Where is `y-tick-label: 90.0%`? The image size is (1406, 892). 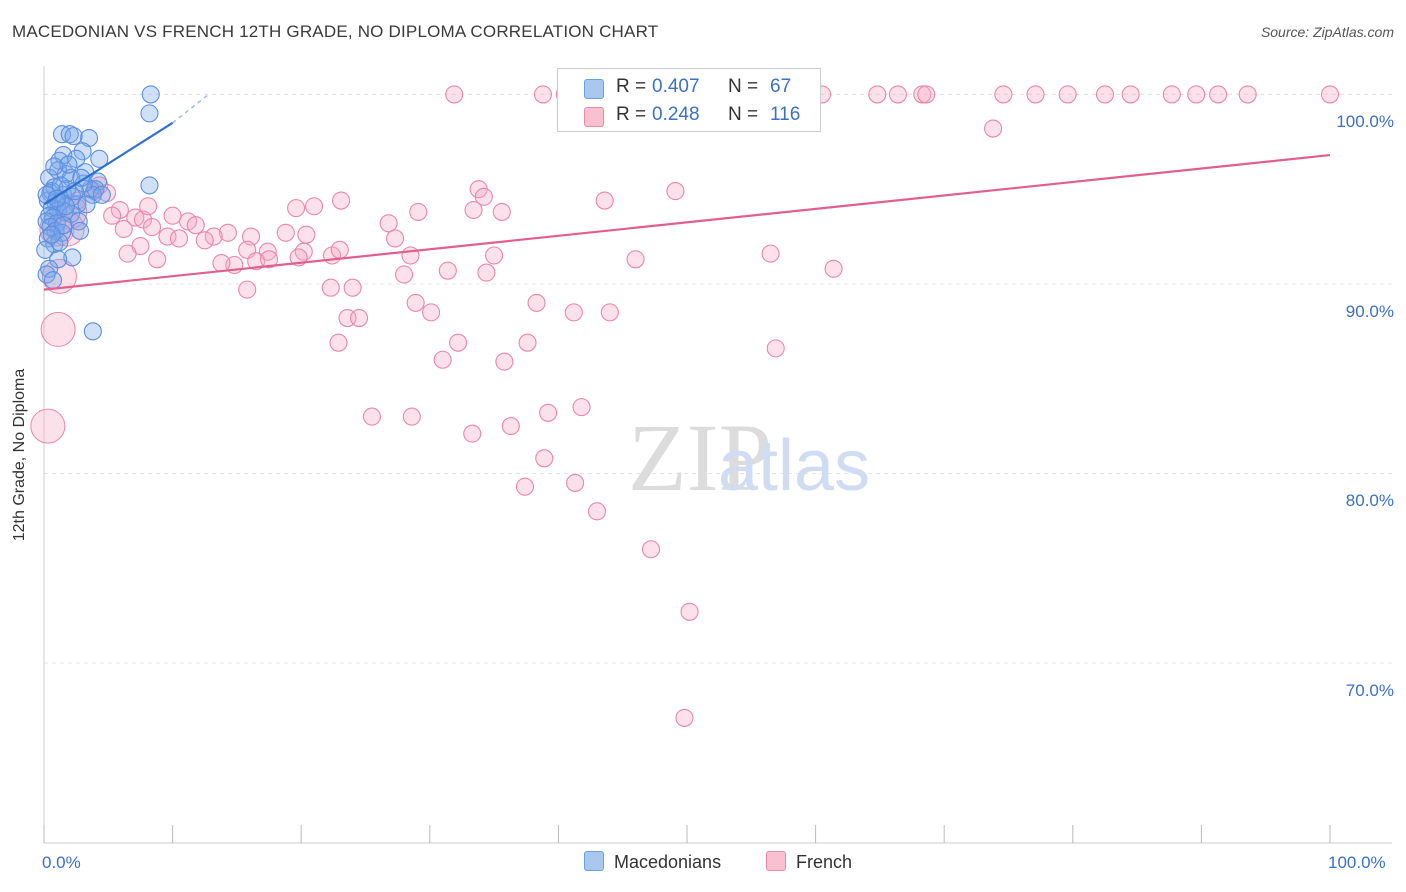 y-tick-label: 90.0% is located at coordinates (1369, 311).